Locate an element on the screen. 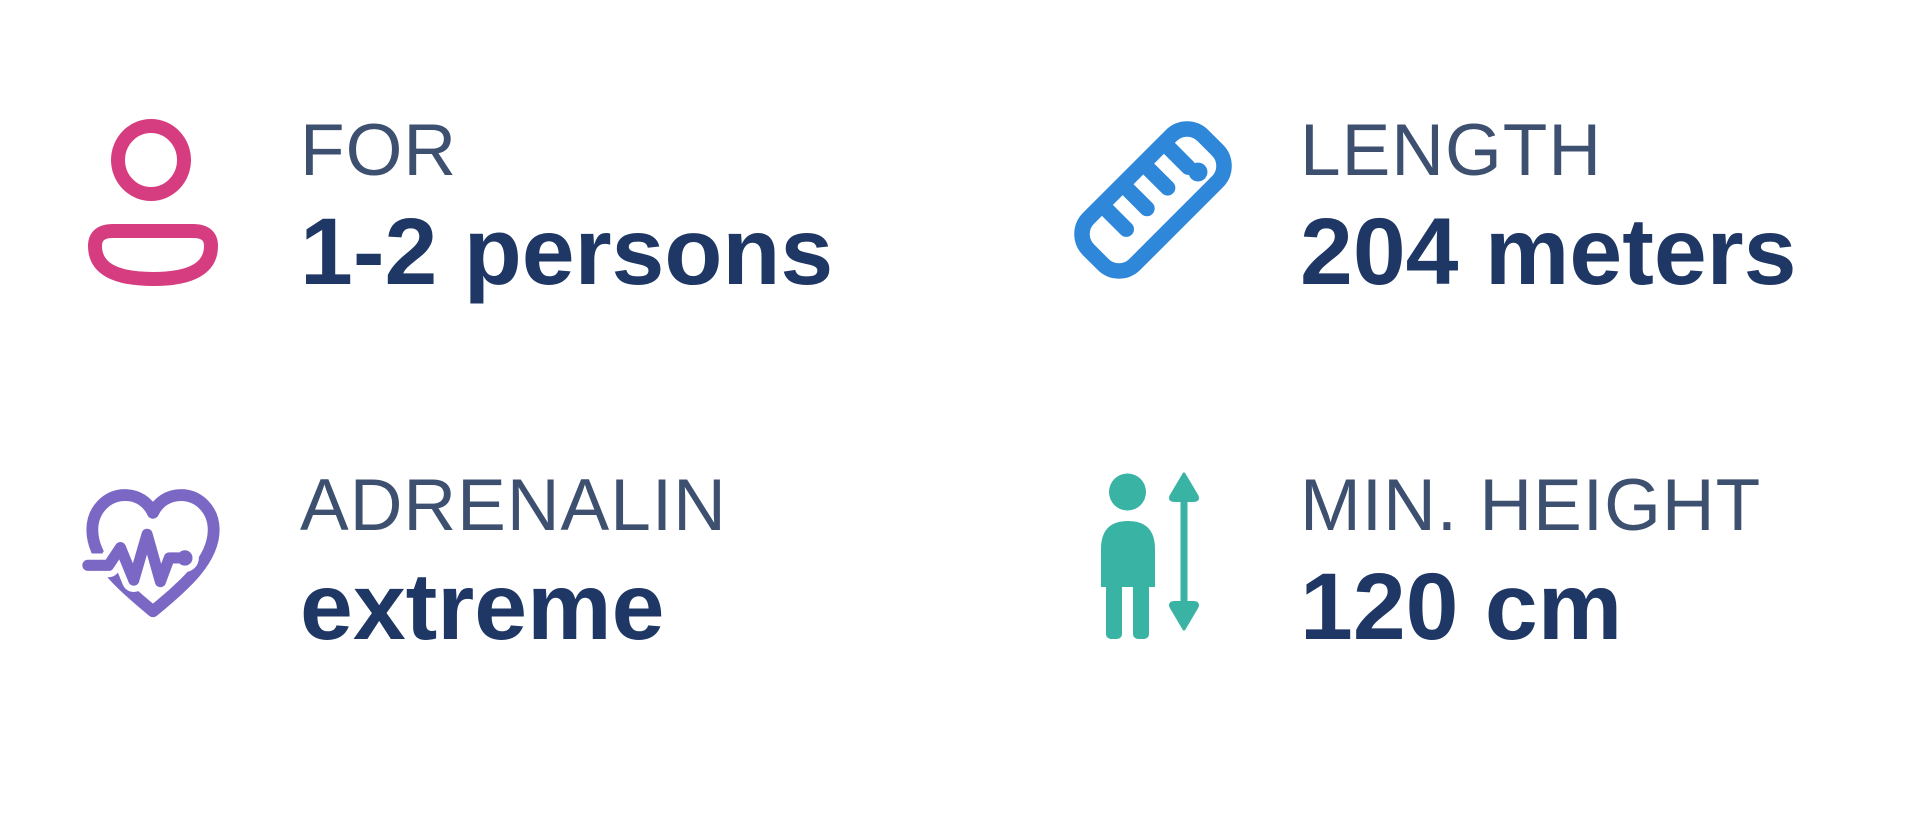 The image size is (1920, 825). spec-text-capacity: FOR 1-2 persons is located at coordinates (566, 200).